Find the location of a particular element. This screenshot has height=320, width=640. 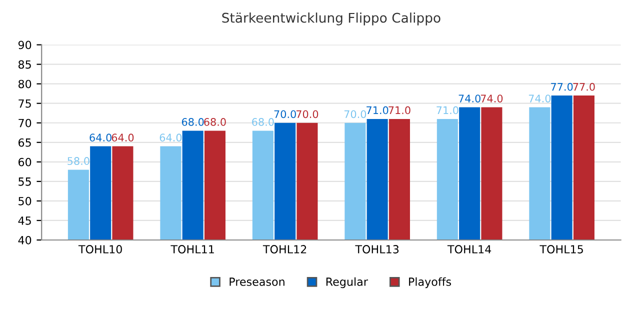

y-tick-label: 70 is located at coordinates (25, 123).